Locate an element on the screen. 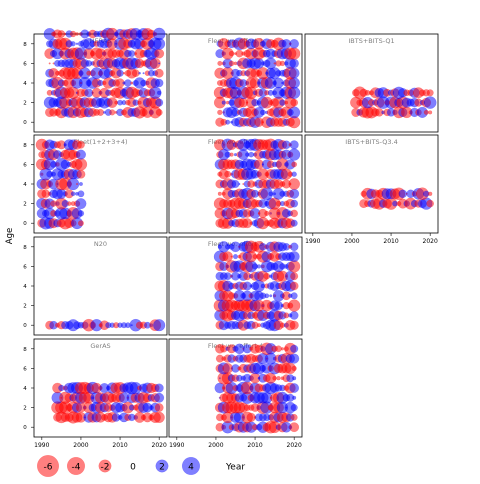 The image size is (480, 484). legend-label: 4 is located at coordinates (191, 468).